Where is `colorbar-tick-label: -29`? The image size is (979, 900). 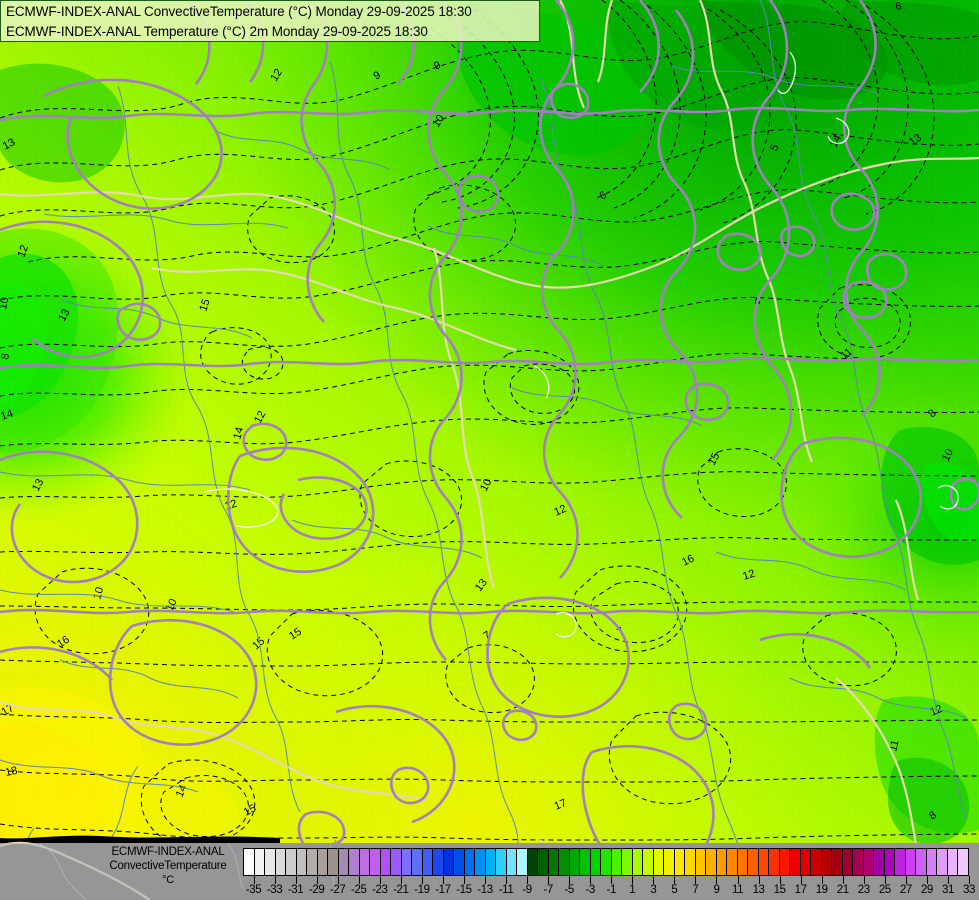 colorbar-tick-label: -29 is located at coordinates (316, 890).